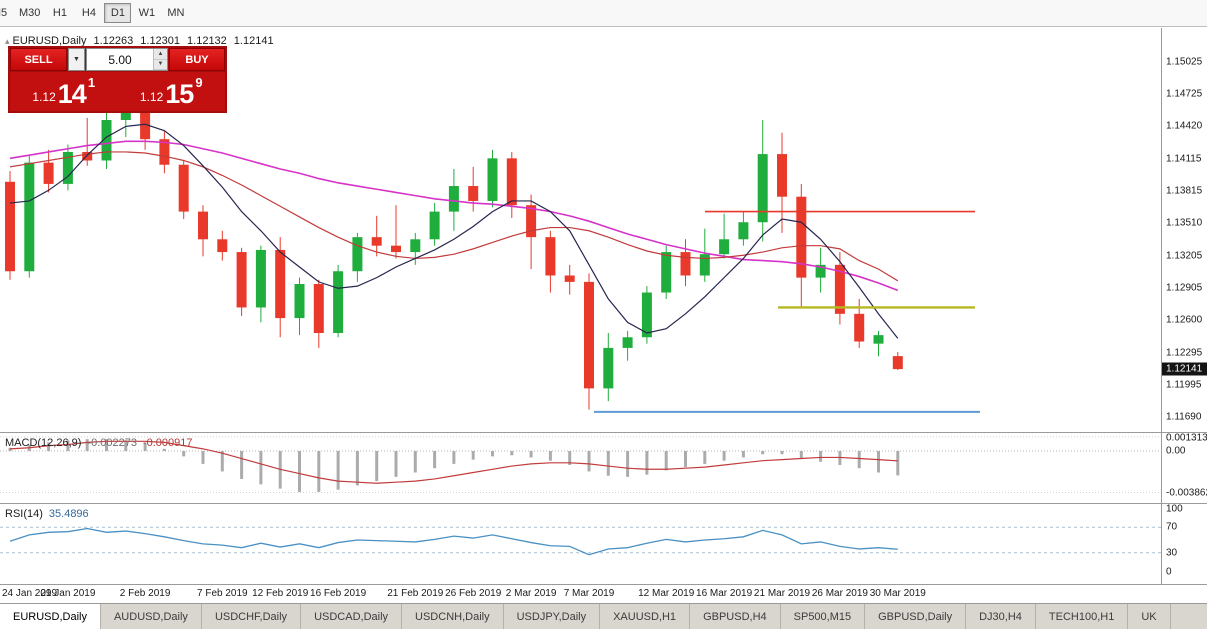  What do you see at coordinates (251, 616) in the screenshot?
I see `symbol-tab-USDCHF-Daily: USDCHF,Daily` at bounding box center [251, 616].